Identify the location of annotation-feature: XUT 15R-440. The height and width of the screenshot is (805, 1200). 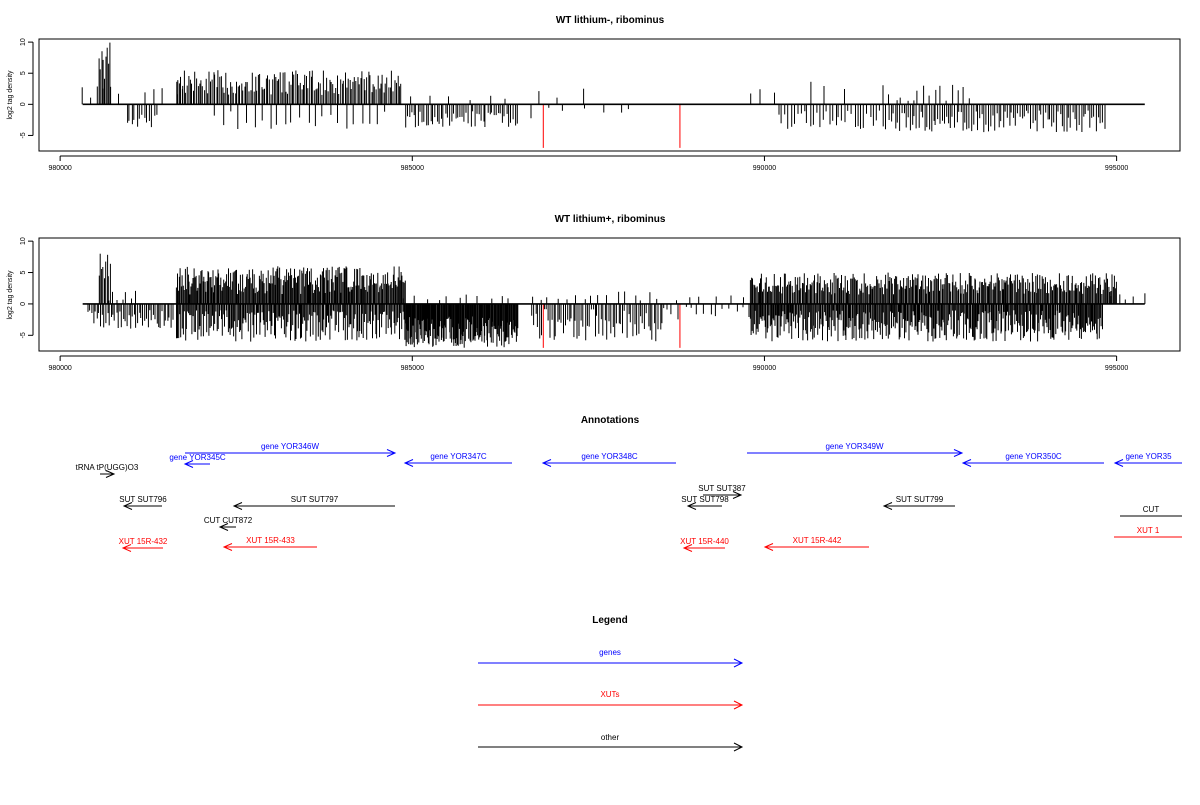
(704, 544).